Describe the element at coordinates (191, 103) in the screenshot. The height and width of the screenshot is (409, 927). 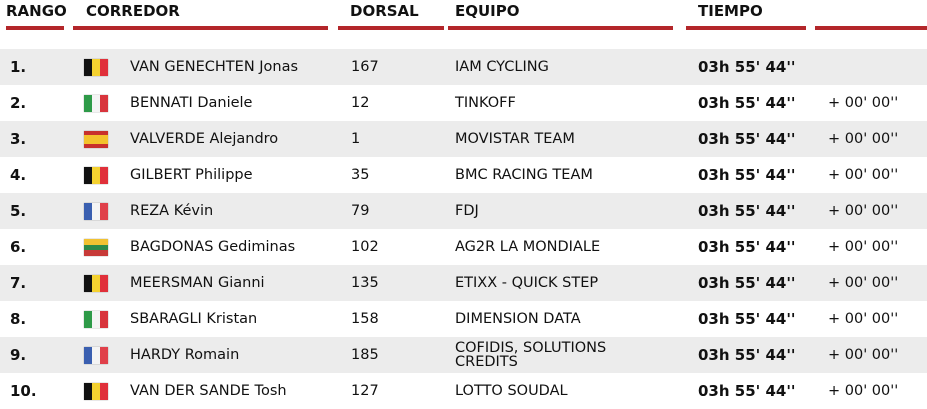
I see `rider-name: BENNATI Daniele` at that location.